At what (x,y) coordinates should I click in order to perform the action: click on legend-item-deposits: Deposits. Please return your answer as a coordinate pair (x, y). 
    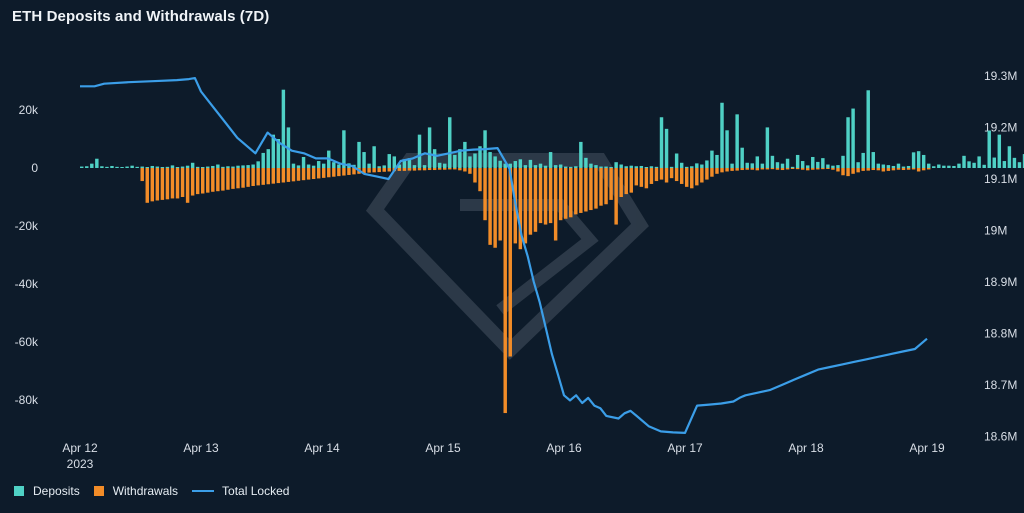
    Looking at the image, I should click on (47, 491).